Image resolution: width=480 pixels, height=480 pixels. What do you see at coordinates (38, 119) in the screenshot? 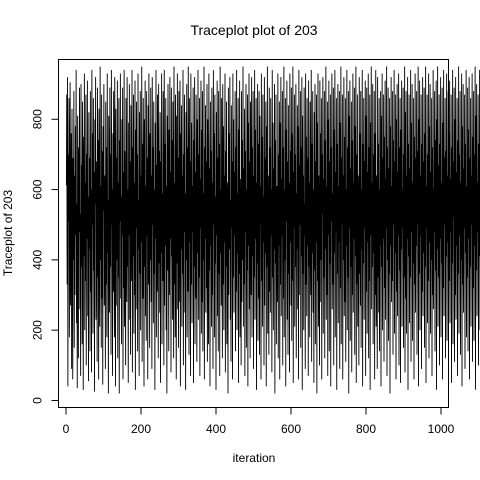
I see `y-tick-label: 800` at bounding box center [38, 119].